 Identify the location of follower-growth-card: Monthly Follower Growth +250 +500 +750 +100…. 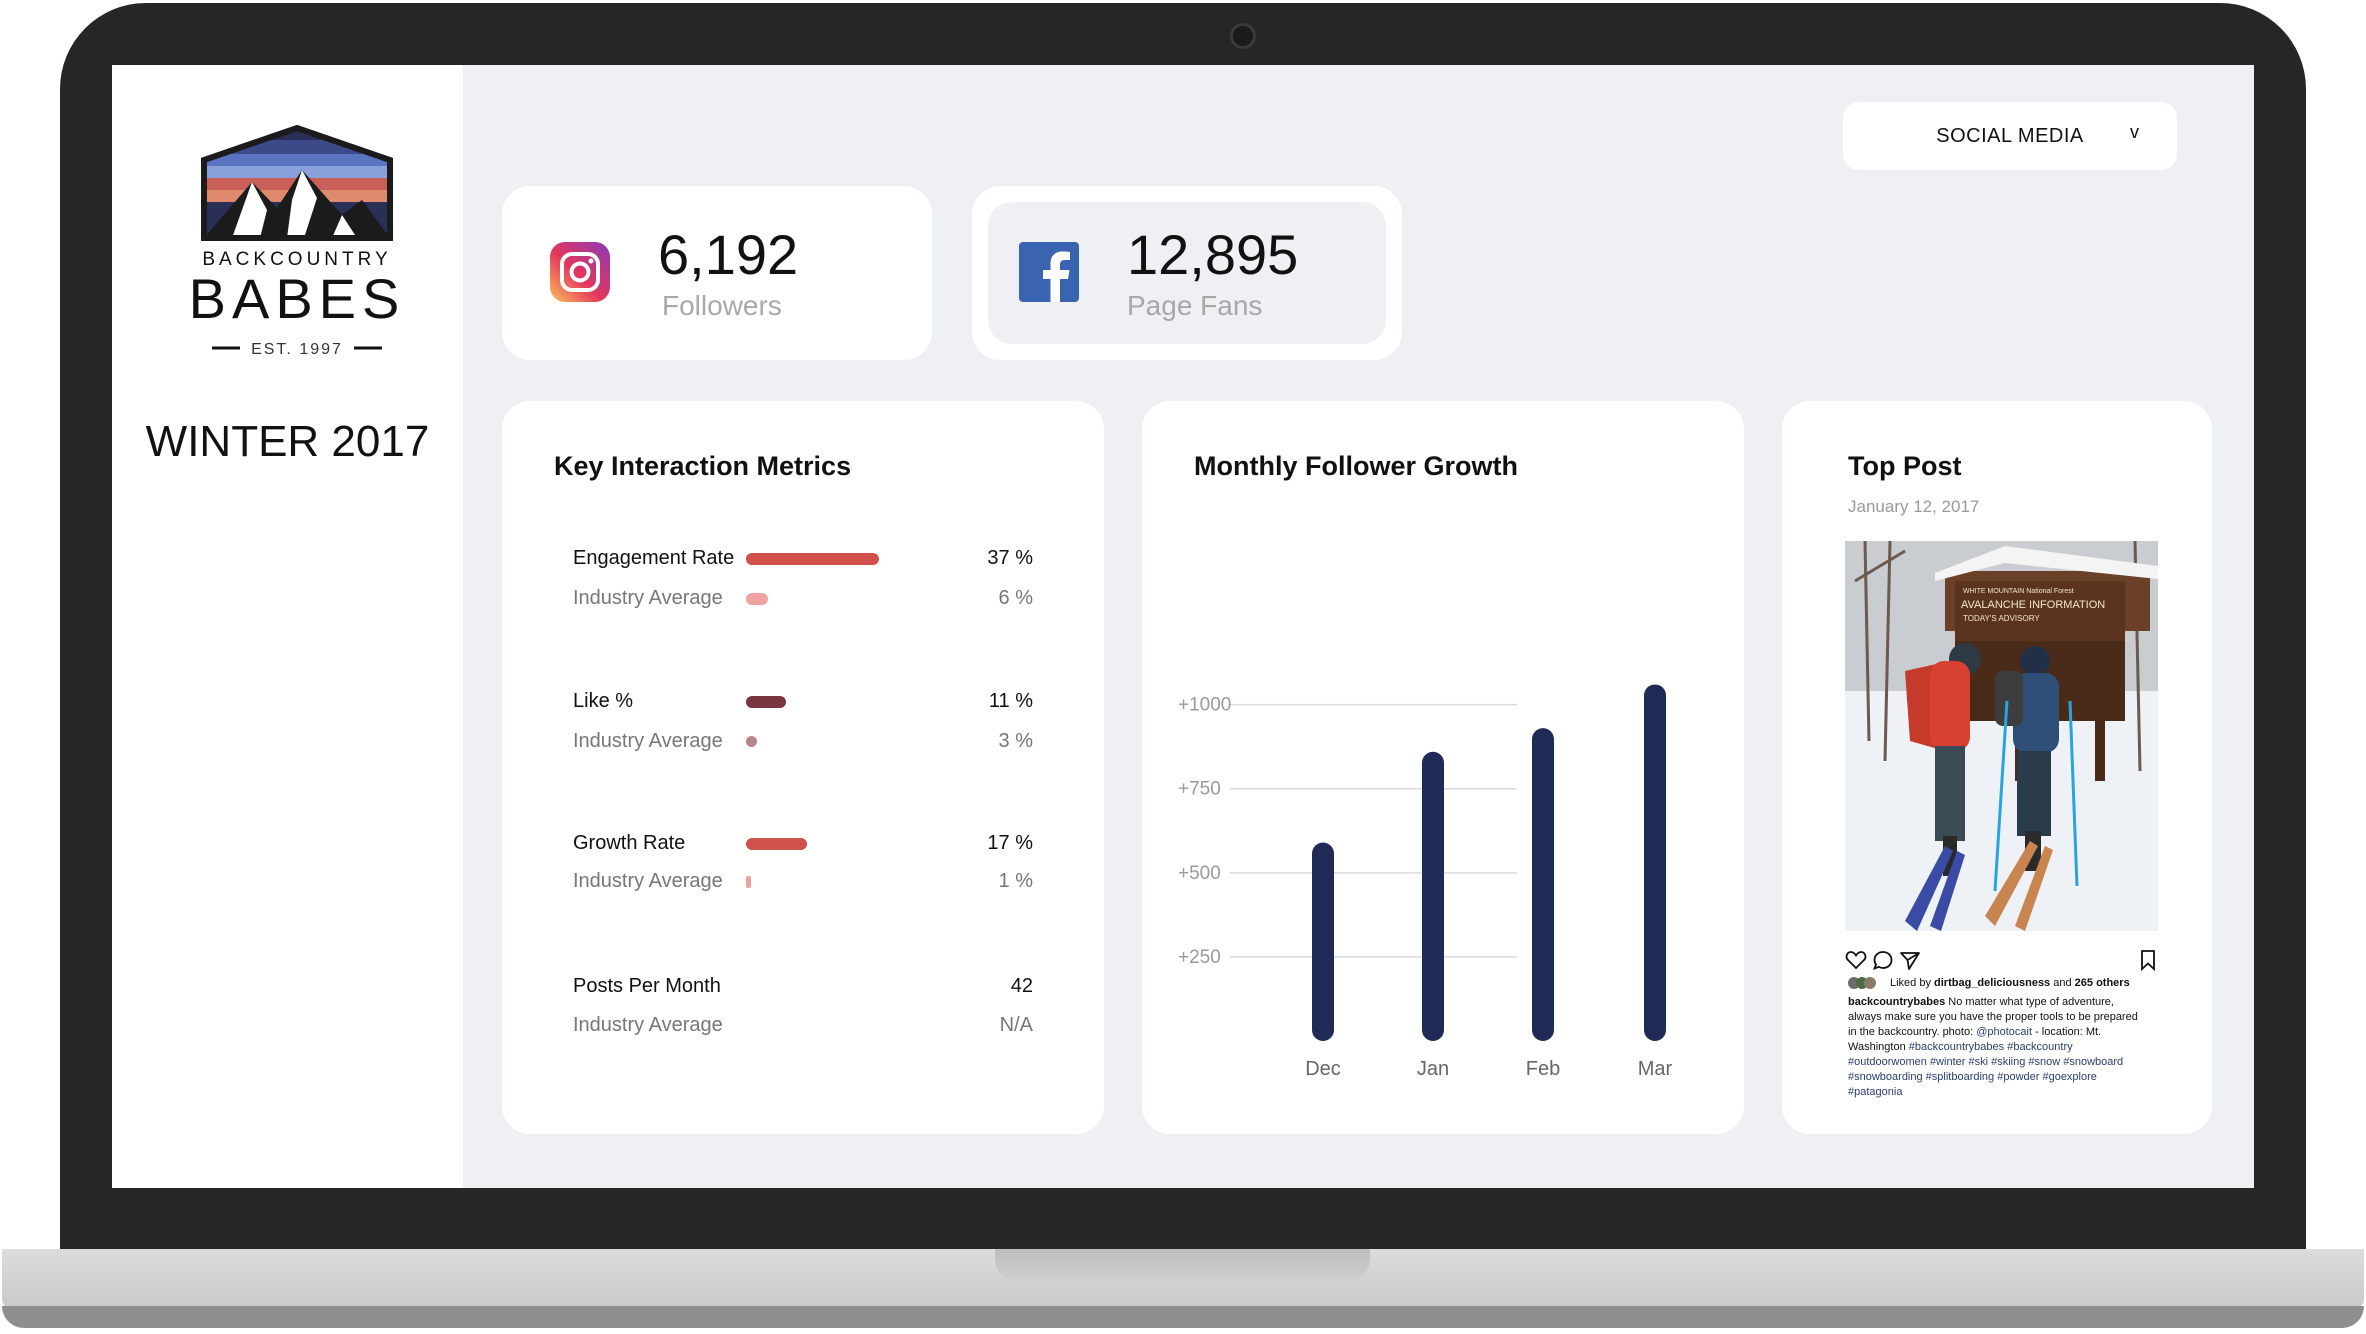
(1443, 767).